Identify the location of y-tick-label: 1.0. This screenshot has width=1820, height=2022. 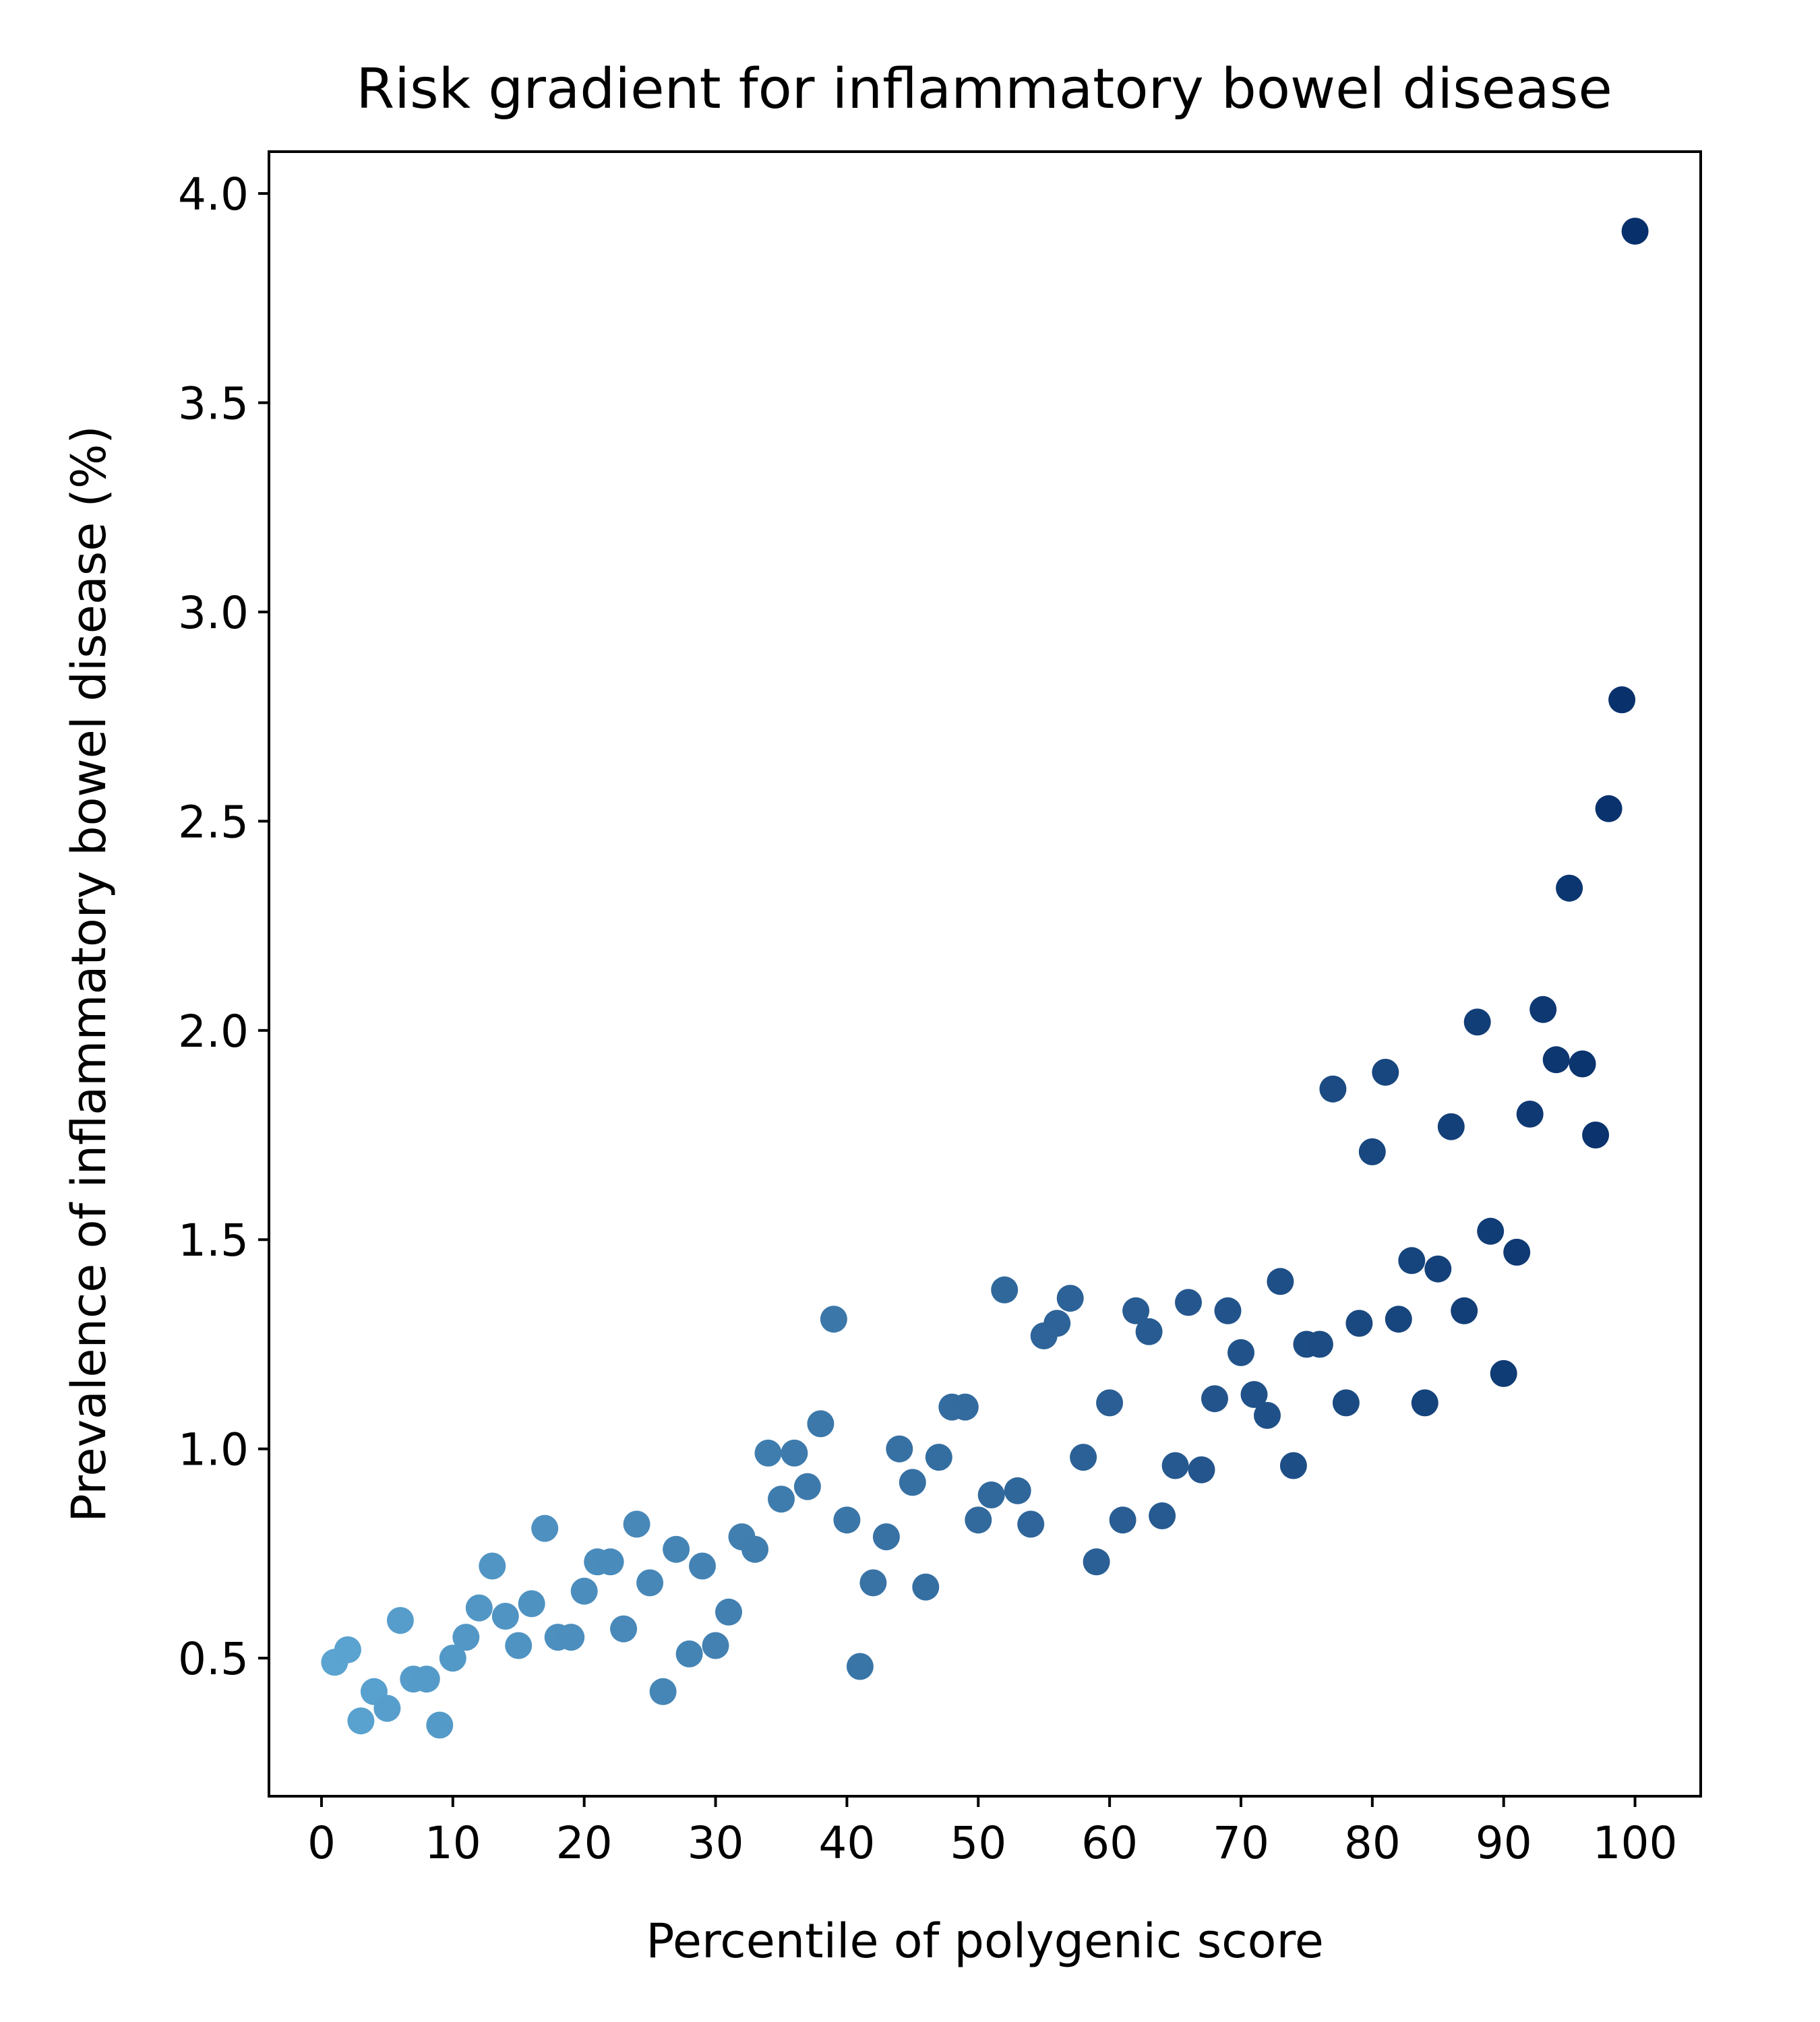
(213, 1450).